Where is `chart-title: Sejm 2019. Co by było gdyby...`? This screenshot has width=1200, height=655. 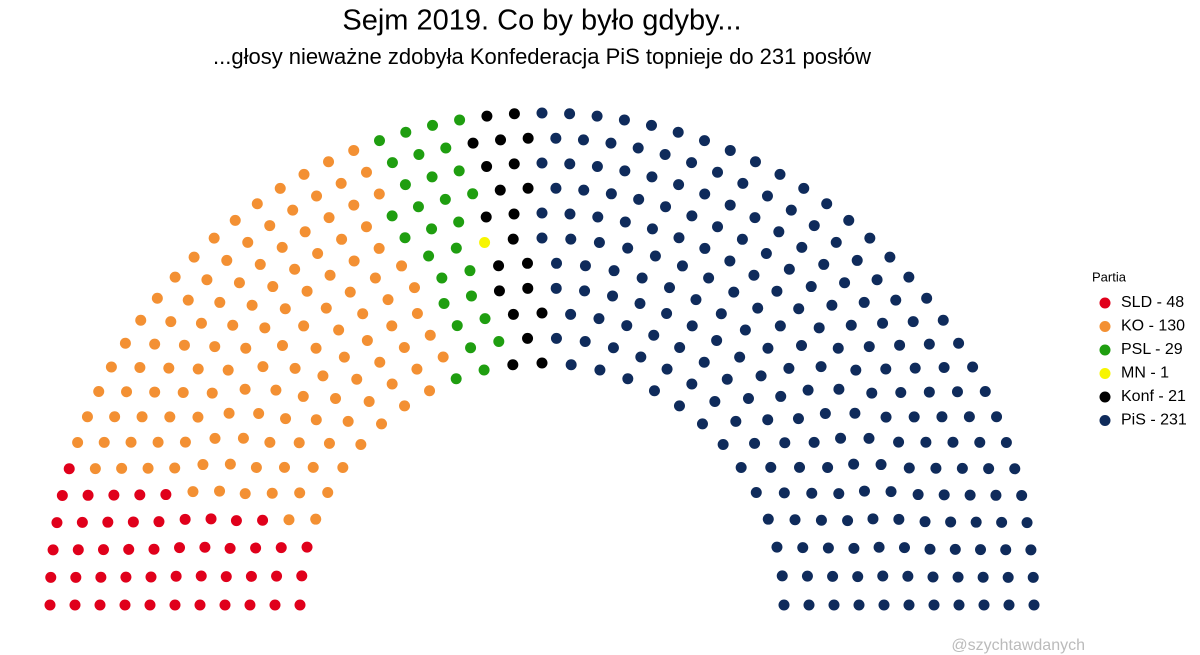 chart-title: Sejm 2019. Co by było gdyby... is located at coordinates (541, 21).